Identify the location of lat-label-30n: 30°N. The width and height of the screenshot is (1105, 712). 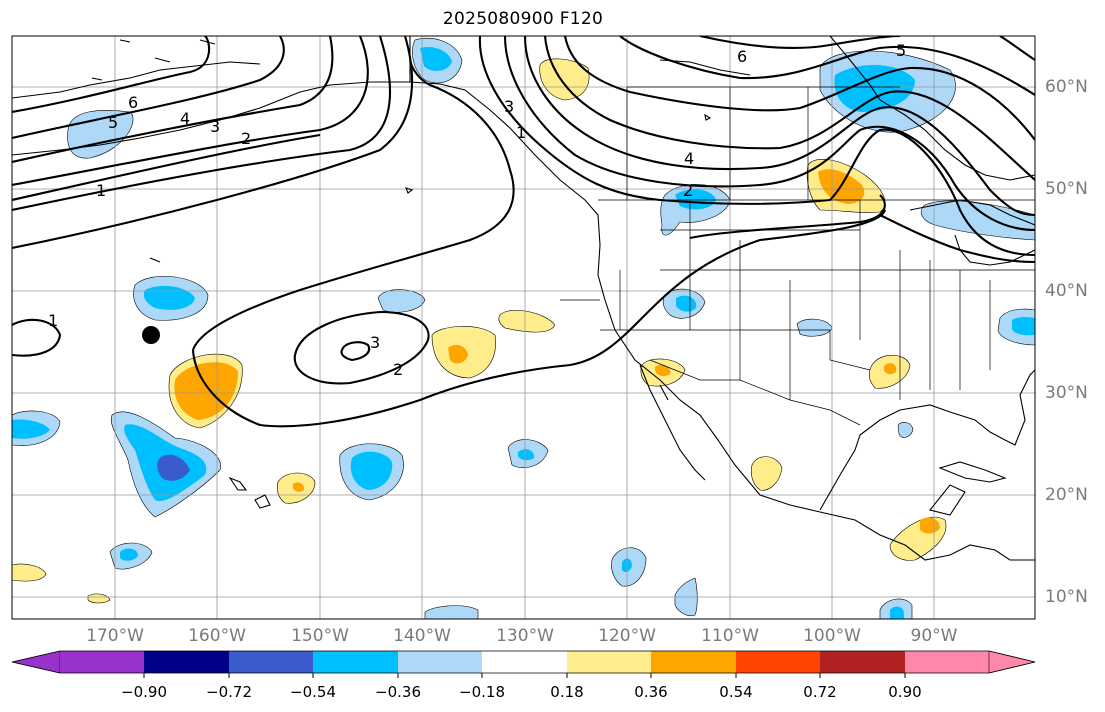
(1066, 393).